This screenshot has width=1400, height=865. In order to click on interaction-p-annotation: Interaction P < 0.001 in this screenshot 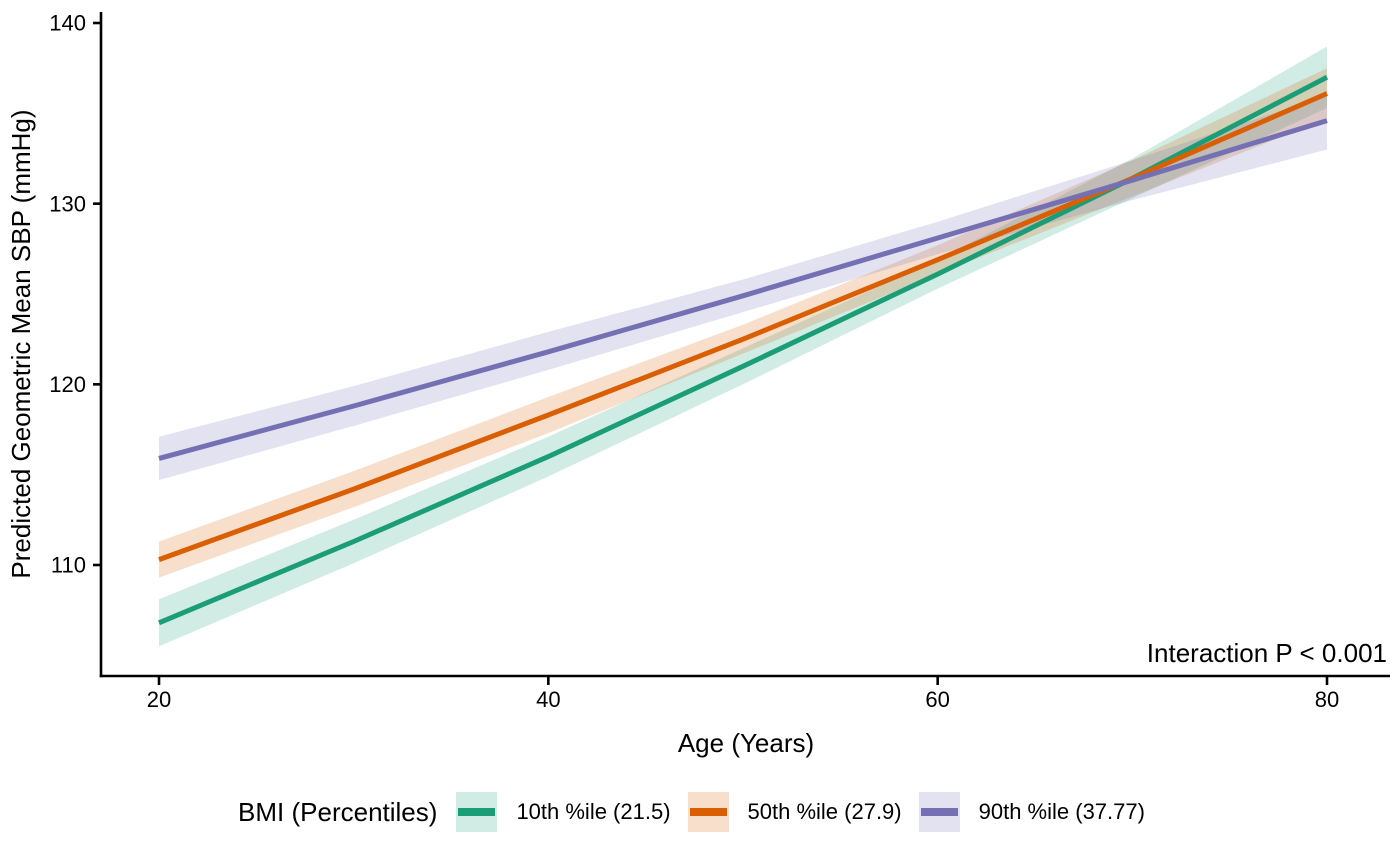, I will do `click(1267, 653)`.